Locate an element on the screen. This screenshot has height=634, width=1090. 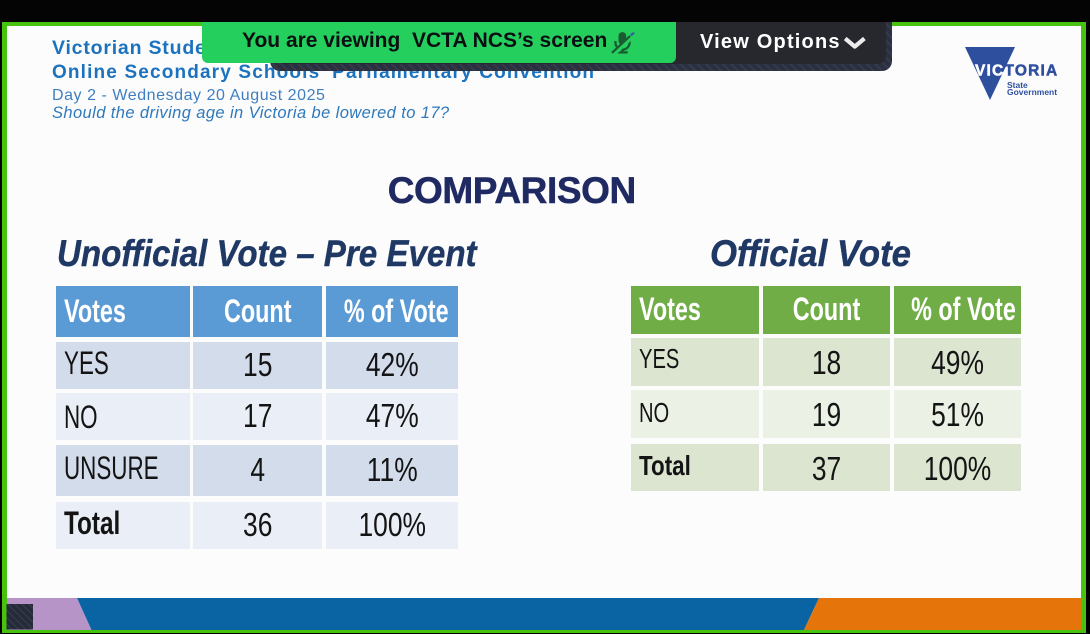
svg-text: State is located at coordinates (1017, 85).